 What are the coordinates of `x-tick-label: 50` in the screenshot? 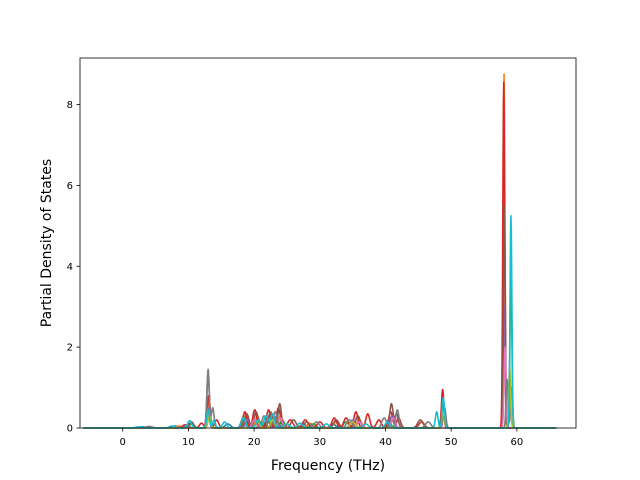 It's located at (451, 442).